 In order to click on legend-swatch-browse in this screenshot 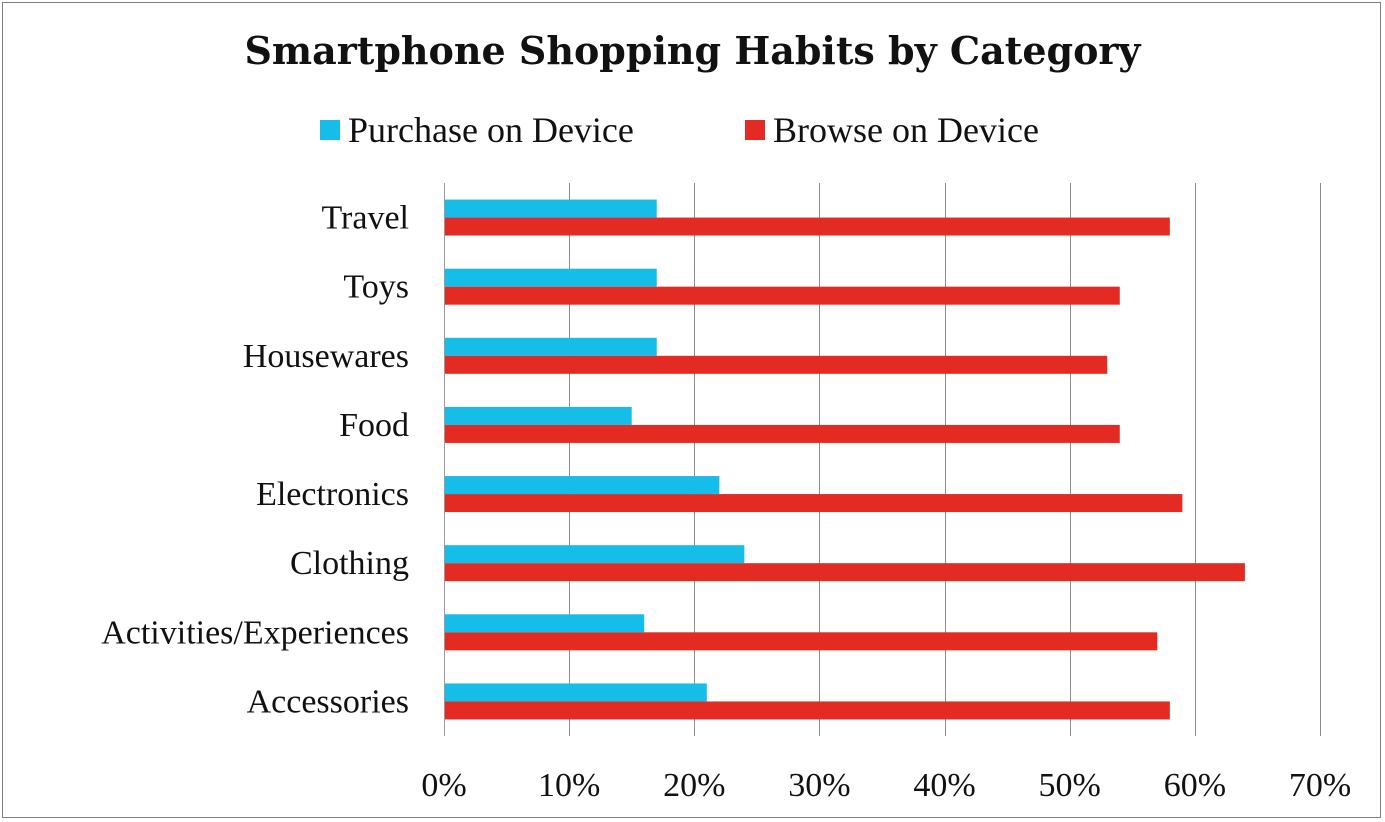, I will do `click(755, 130)`.